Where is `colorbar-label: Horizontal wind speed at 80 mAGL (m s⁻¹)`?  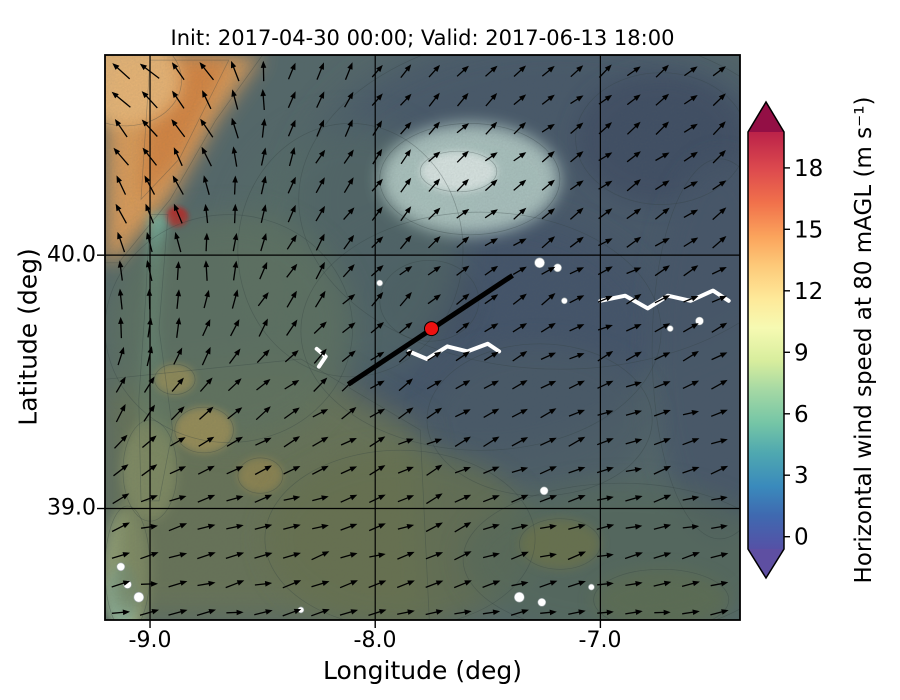 colorbar-label: Horizontal wind speed at 80 mAGL (m s⁻¹) is located at coordinates (864, 340).